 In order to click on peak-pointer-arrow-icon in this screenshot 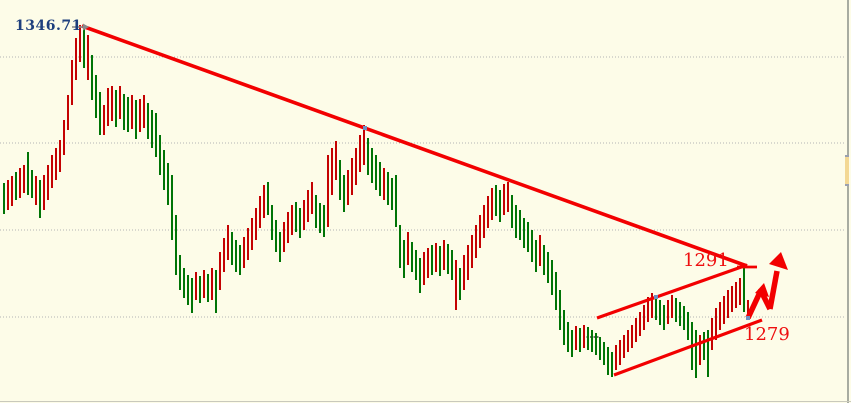, I will do `click(86, 27)`.